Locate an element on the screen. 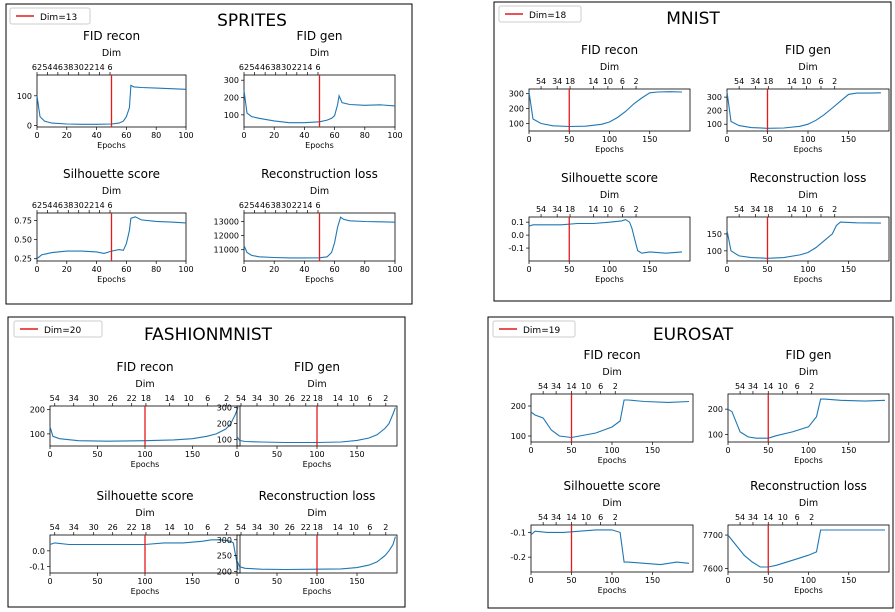 Image resolution: width=895 pixels, height=612 pixels. x-tick-label: 80 is located at coordinates (365, 269).